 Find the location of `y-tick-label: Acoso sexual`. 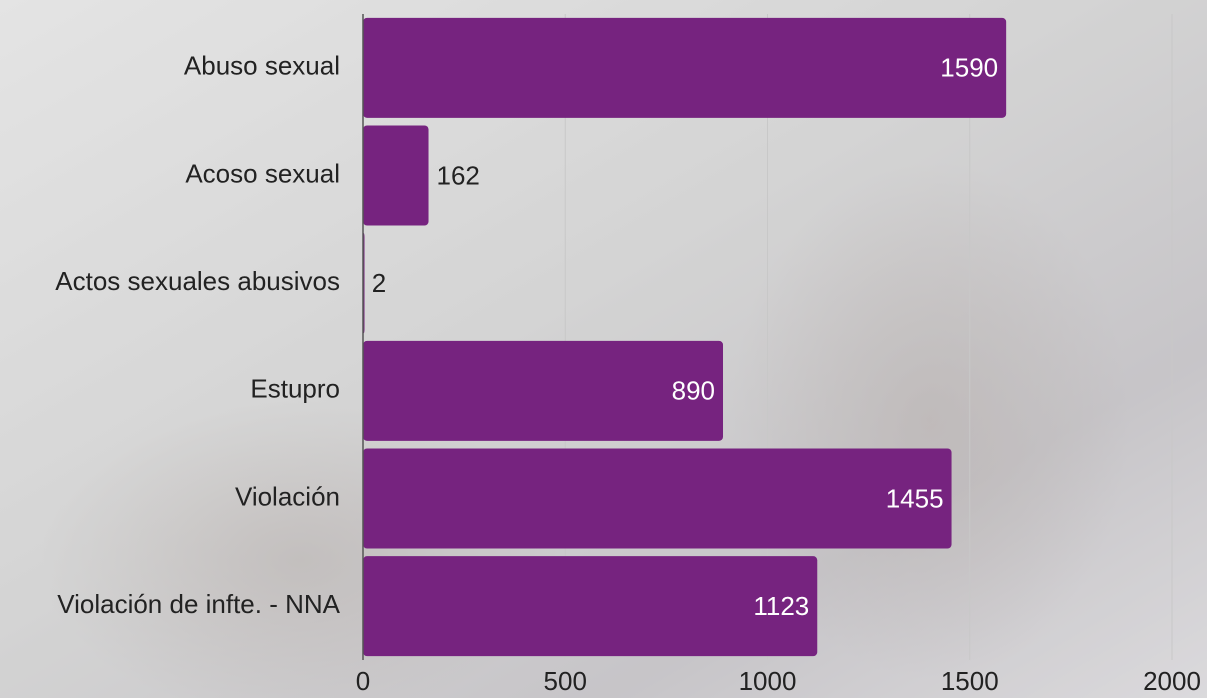

y-tick-label: Acoso sexual is located at coordinates (262, 173).